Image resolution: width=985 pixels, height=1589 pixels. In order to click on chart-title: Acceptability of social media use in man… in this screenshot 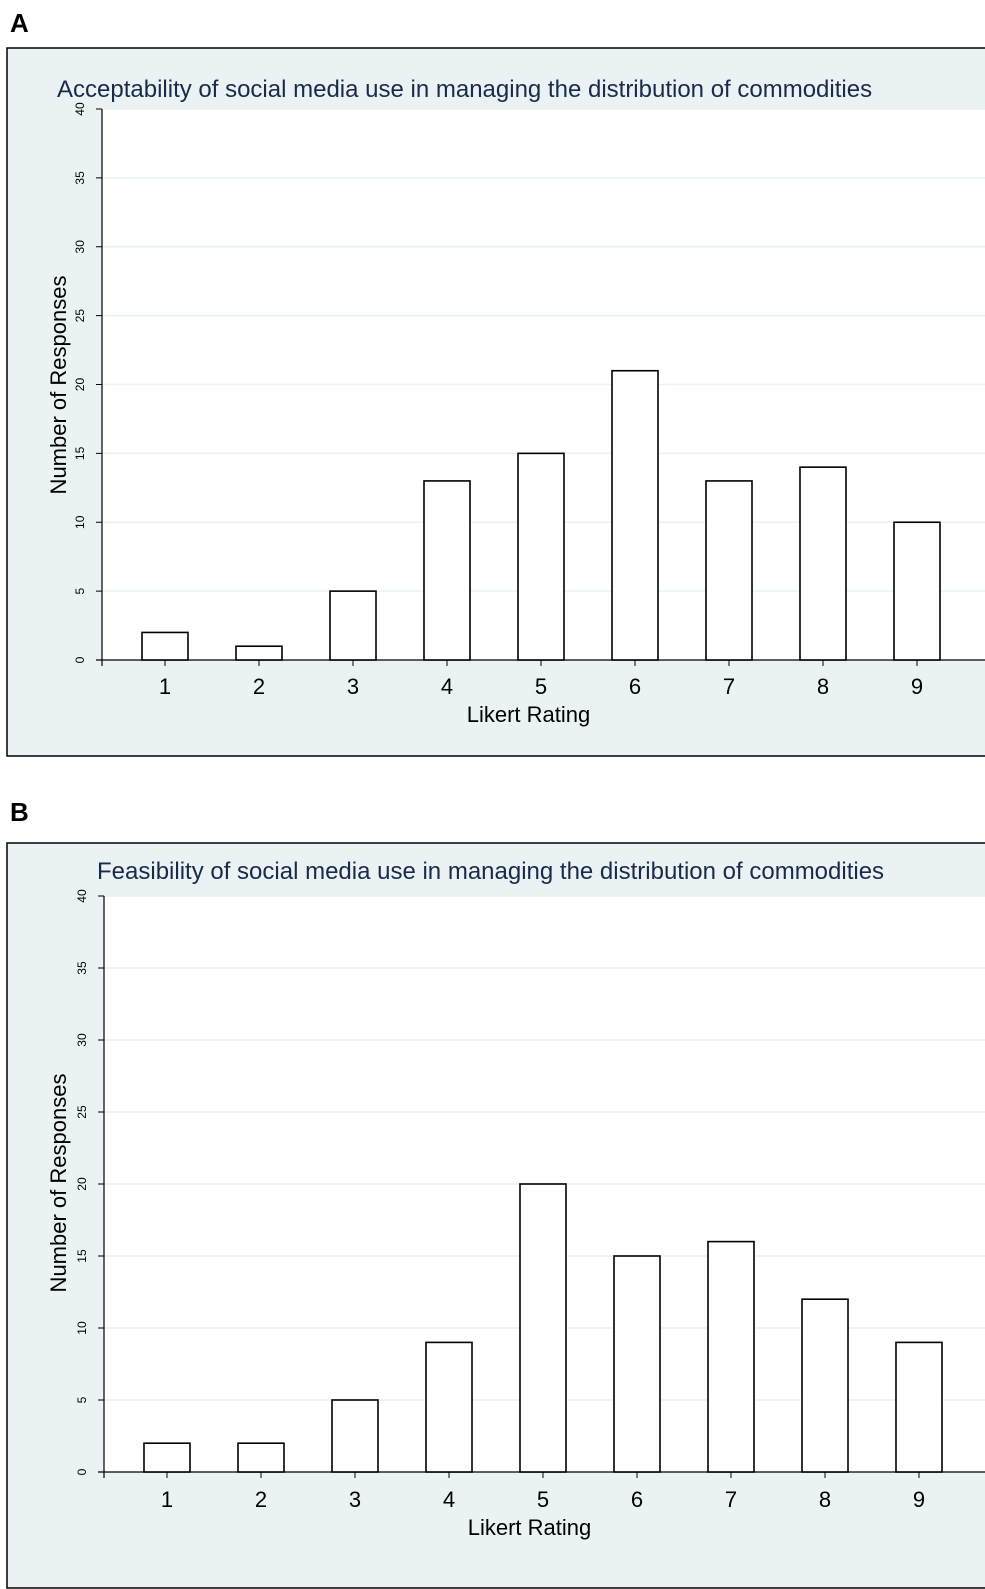, I will do `click(464, 89)`.